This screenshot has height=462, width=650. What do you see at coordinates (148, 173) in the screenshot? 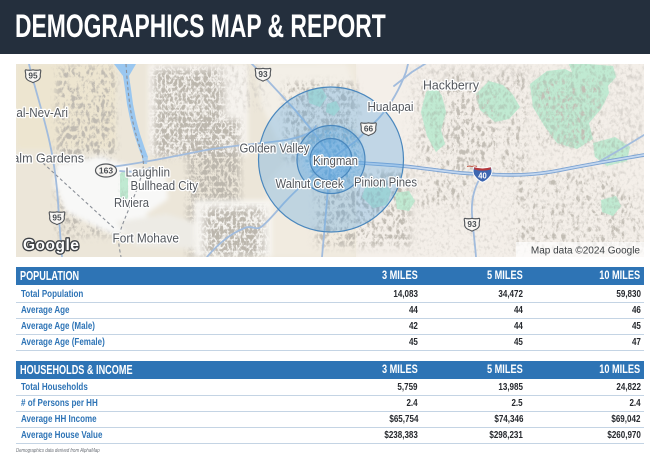
I see `svg-text: Laughlin` at bounding box center [148, 173].